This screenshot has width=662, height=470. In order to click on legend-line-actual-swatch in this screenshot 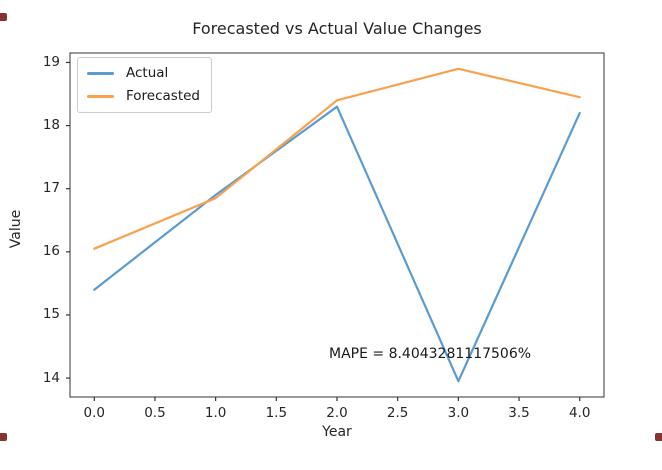, I will do `click(100, 73)`.